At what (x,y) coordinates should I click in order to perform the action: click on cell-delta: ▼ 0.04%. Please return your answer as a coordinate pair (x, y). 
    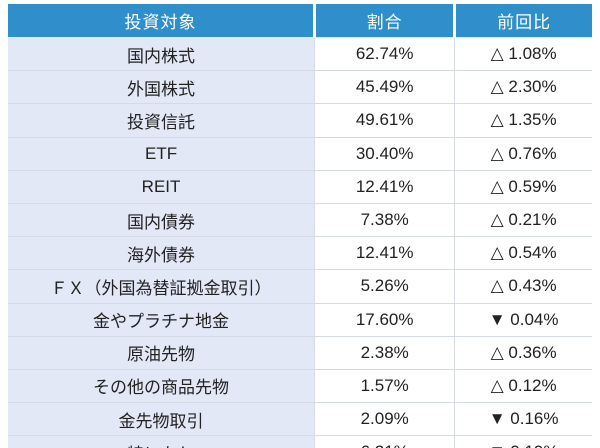
    Looking at the image, I should click on (523, 319).